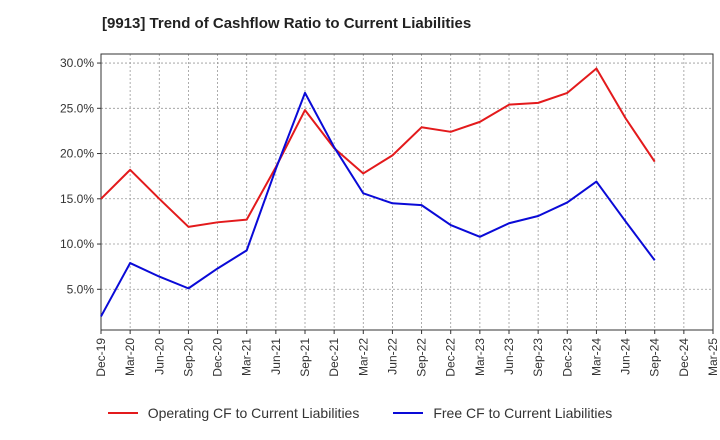 The height and width of the screenshot is (440, 720). I want to click on x-tick-label: Dec-22, so click(451, 357).